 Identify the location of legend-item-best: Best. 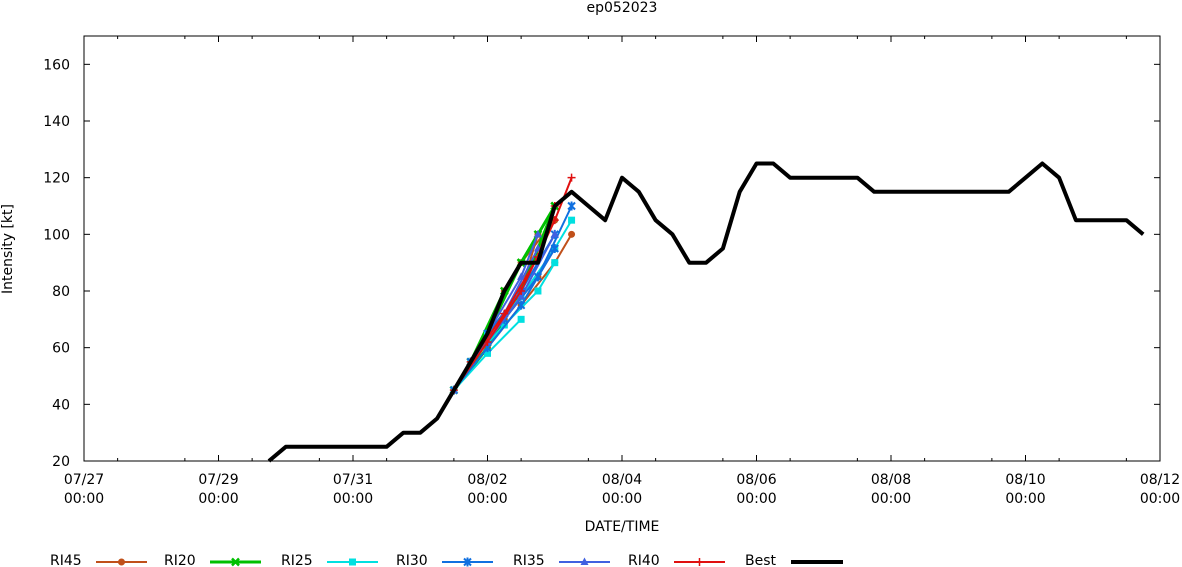
(794, 560).